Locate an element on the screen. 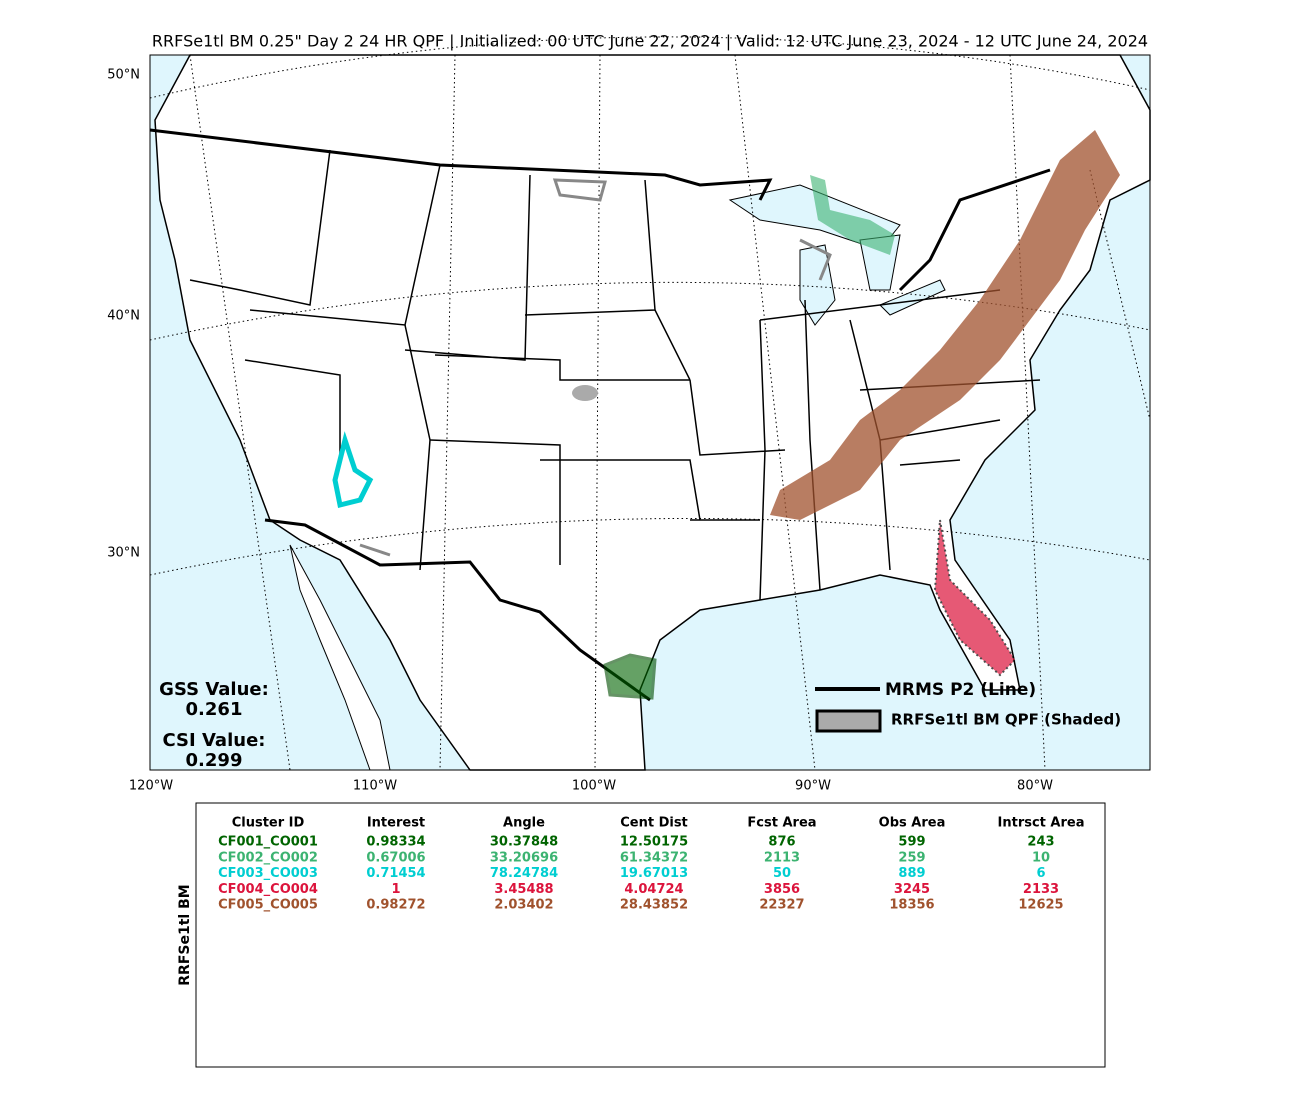  table-cell: 3.45488 is located at coordinates (523, 889).